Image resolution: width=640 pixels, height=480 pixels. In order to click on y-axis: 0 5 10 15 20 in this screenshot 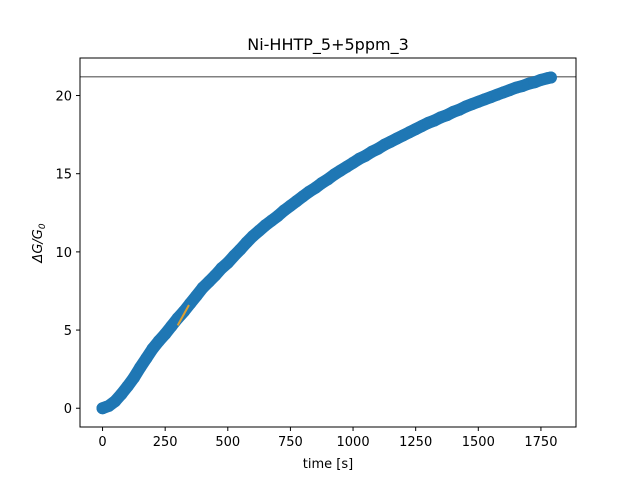, I will do `click(67, 253)`.